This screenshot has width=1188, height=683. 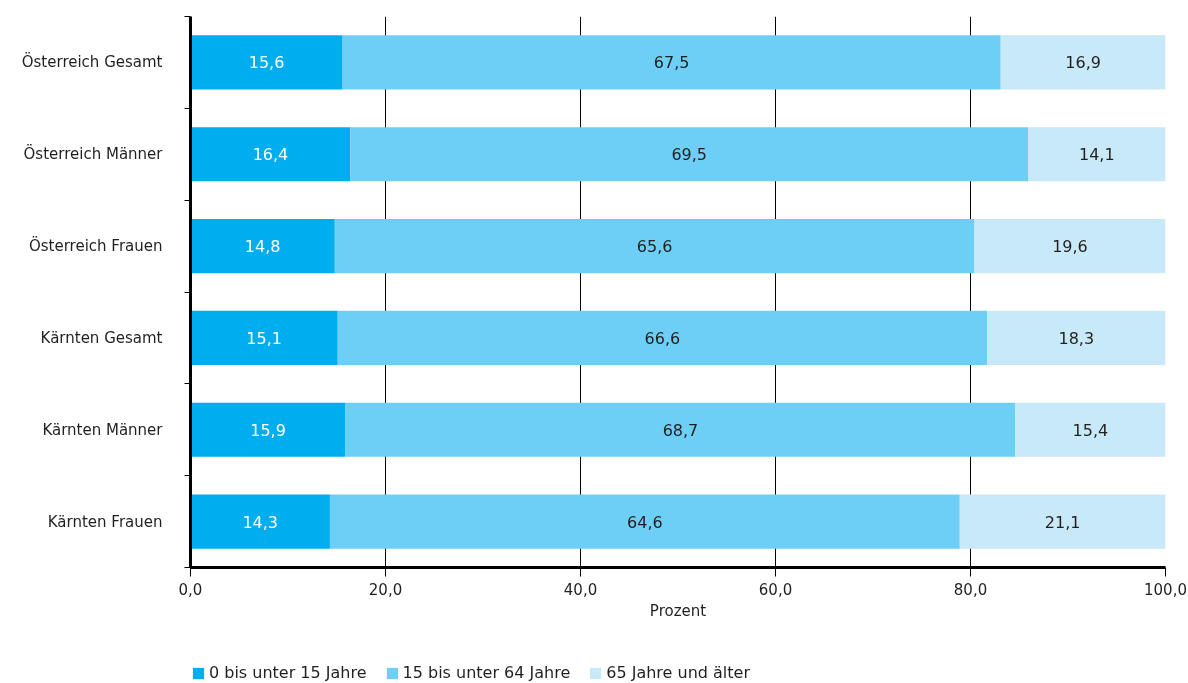 I want to click on x-tick-label: 0,0, so click(x=190, y=589).